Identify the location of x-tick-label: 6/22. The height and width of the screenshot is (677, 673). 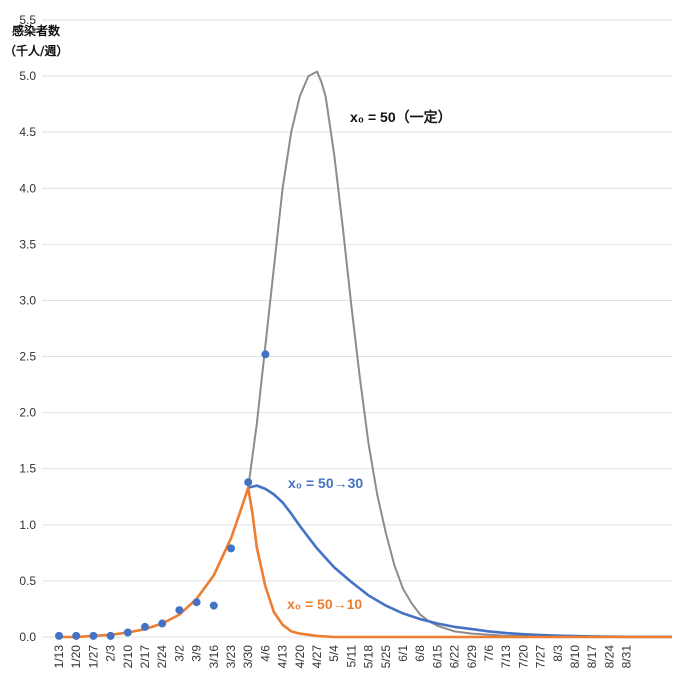
(455, 657).